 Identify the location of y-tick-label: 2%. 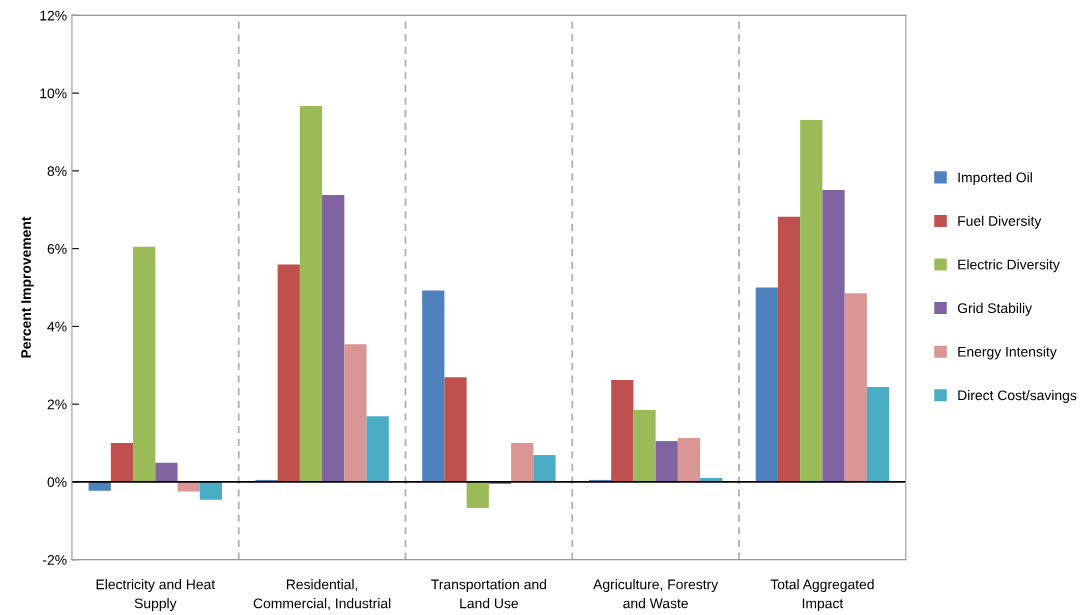
(57, 404).